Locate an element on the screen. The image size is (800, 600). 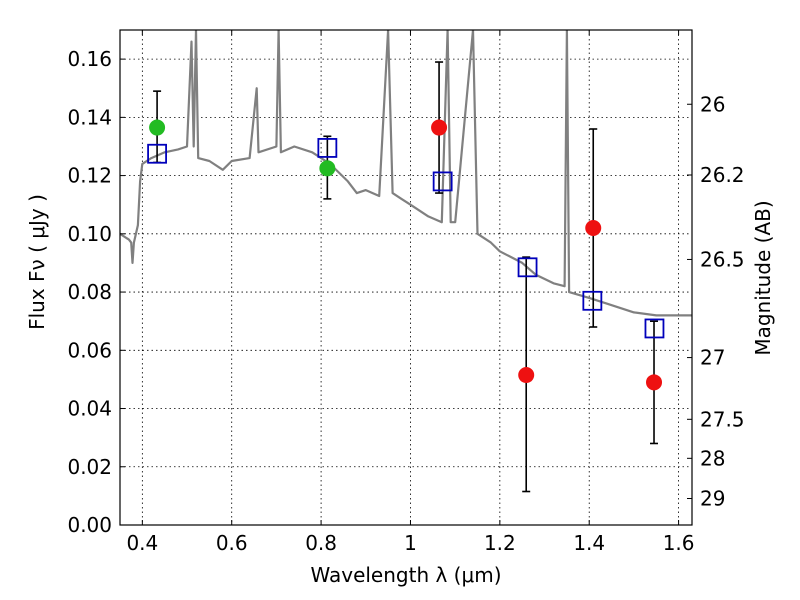
y-tick-label: 0.10 is located at coordinates (89, 234).